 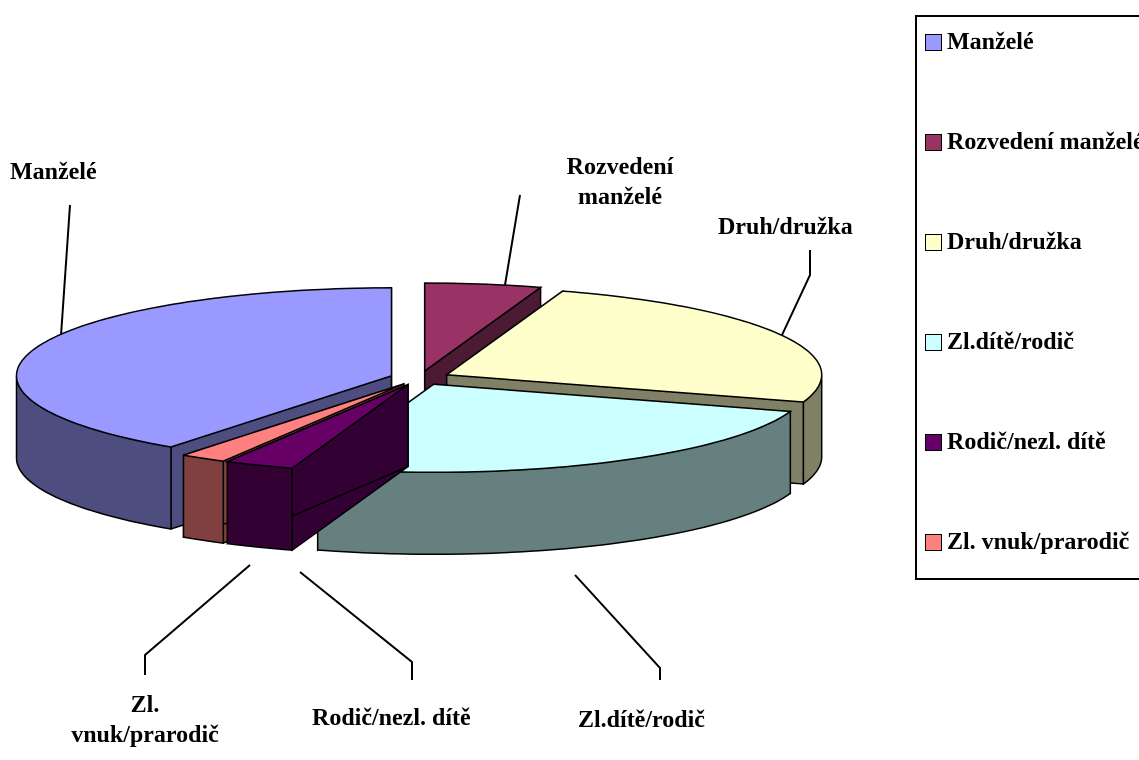 I want to click on data-label: Zl. vnuk/prarodič, so click(x=145, y=720).